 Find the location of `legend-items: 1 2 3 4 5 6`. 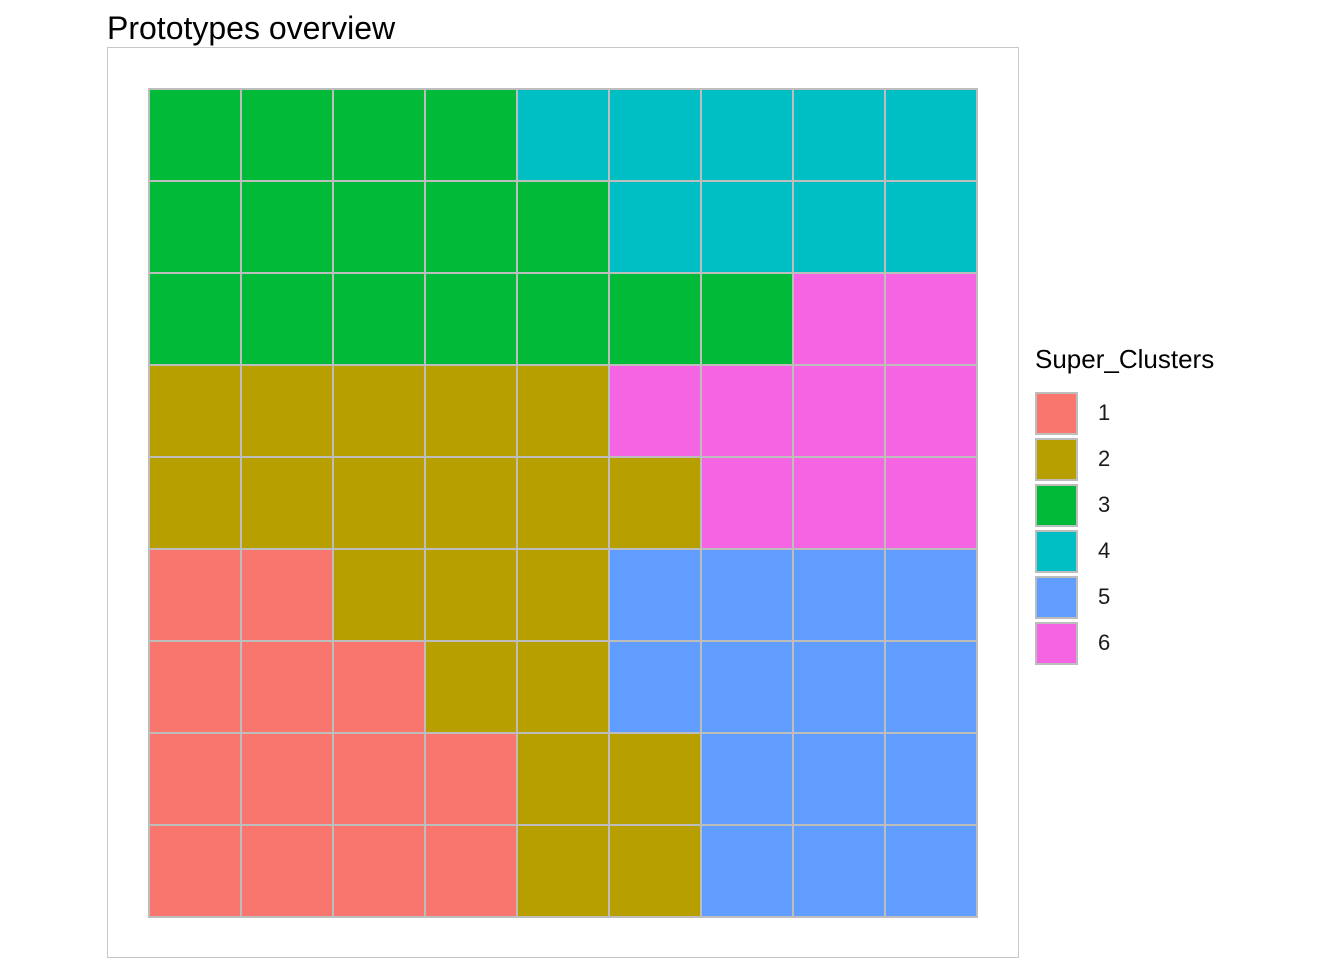

legend-items: 1 2 3 4 5 6 is located at coordinates (1124, 528).